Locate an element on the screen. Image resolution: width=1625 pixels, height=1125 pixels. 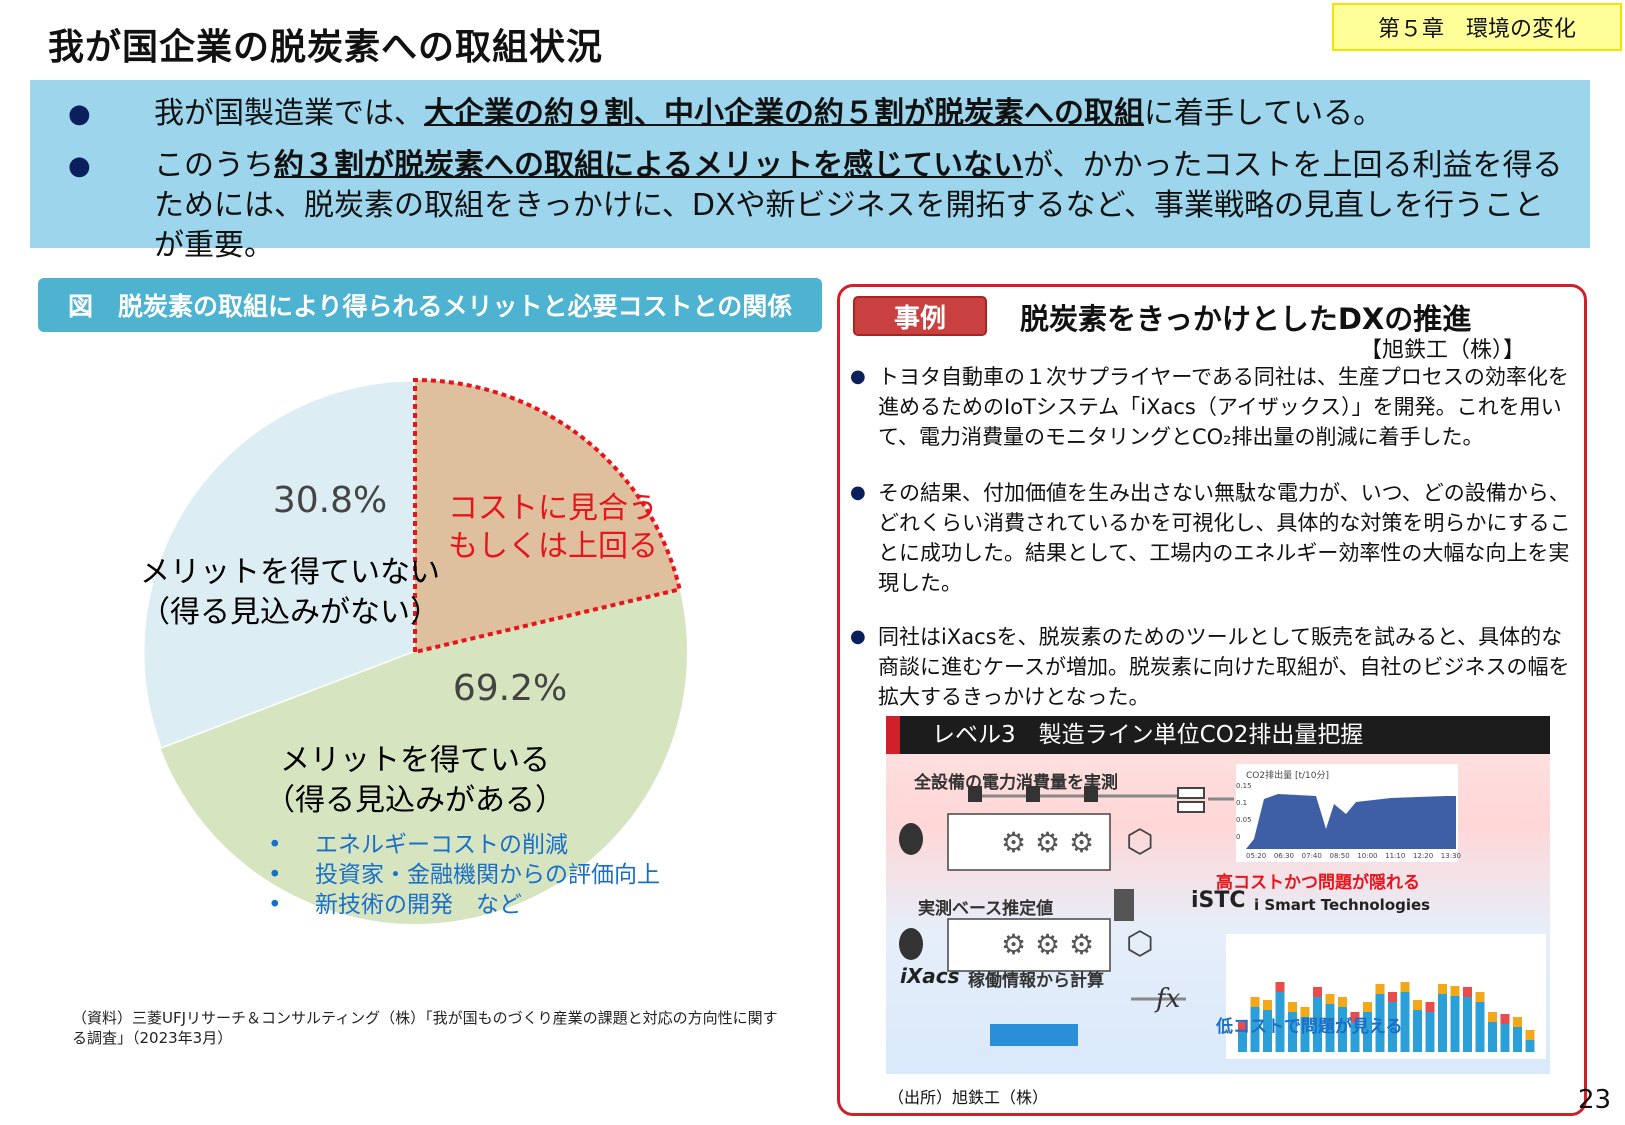
text: 我が国製造業では、 is located at coordinates (289, 113).